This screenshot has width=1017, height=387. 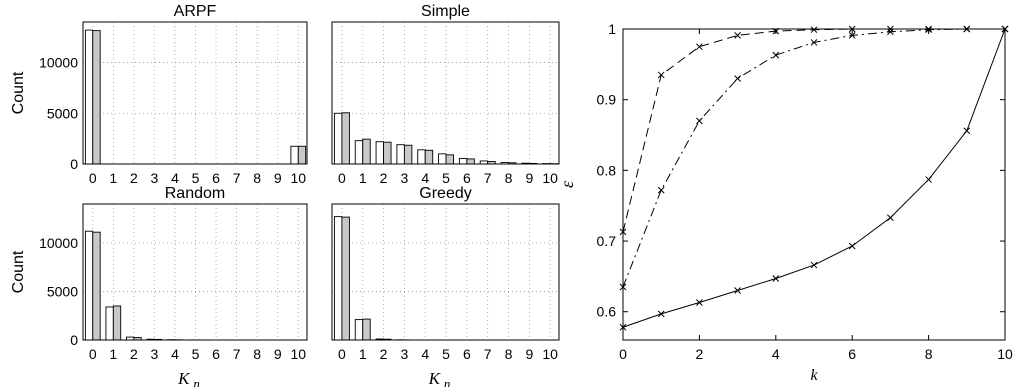 I want to click on bar-panel-greedy: 0 1 2 3 4 5 6 7 8 9 10 Greedy K n, so click(x=445, y=286).